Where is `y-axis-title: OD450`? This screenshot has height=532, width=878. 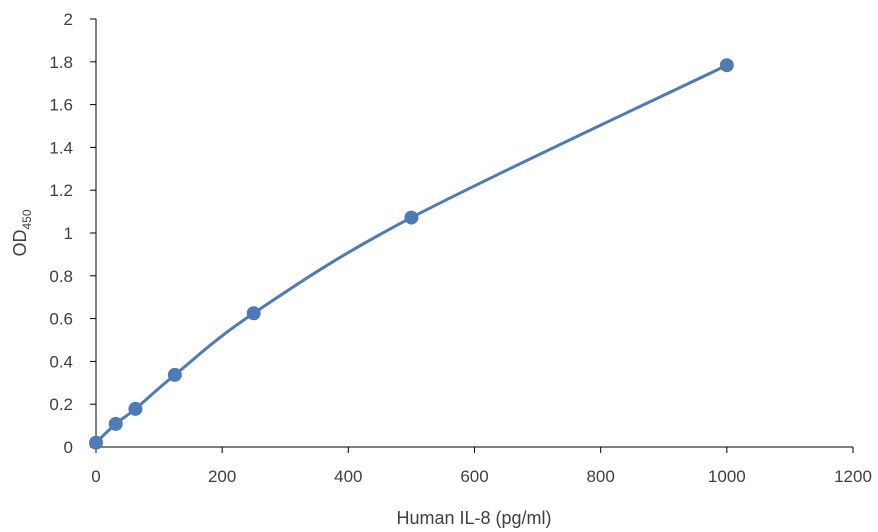
y-axis-title: OD450 is located at coordinates (22, 232).